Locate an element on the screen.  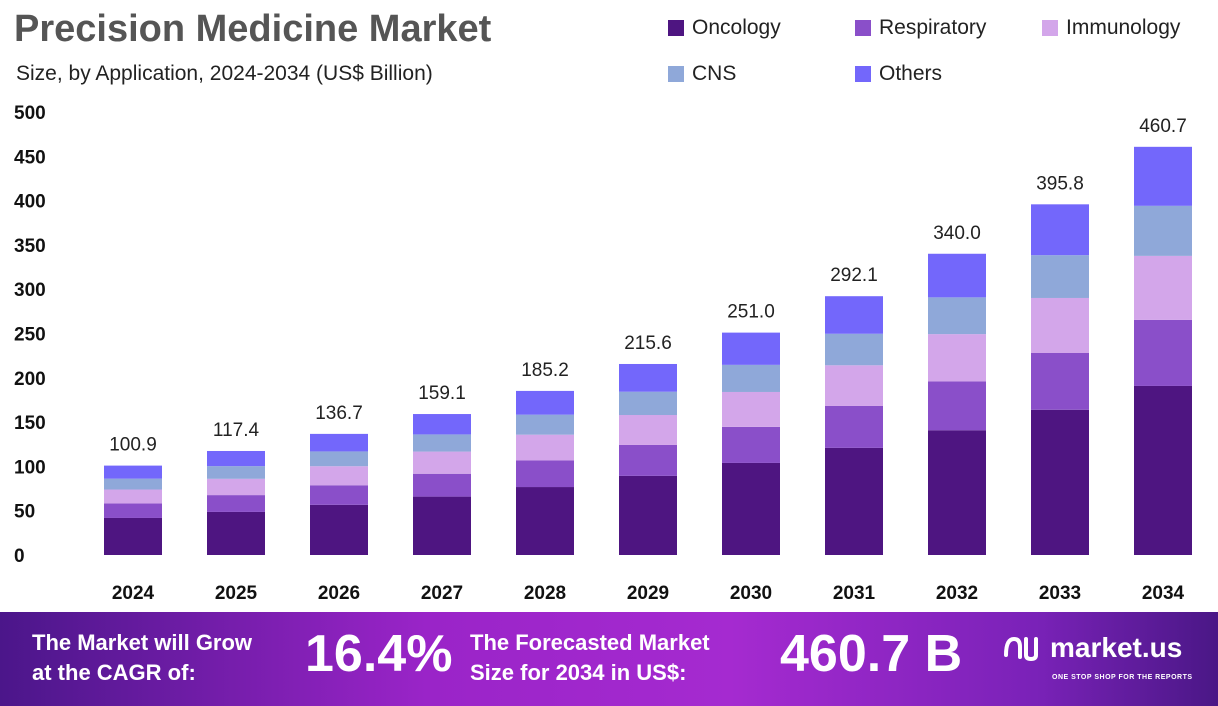
total-label: 117.4 is located at coordinates (236, 430).